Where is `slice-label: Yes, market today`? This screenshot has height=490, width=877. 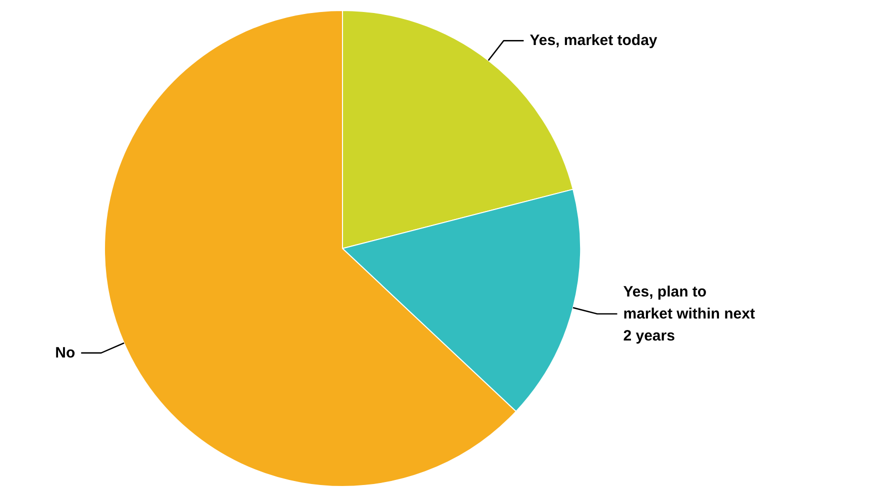
slice-label: Yes, market today is located at coordinates (594, 41).